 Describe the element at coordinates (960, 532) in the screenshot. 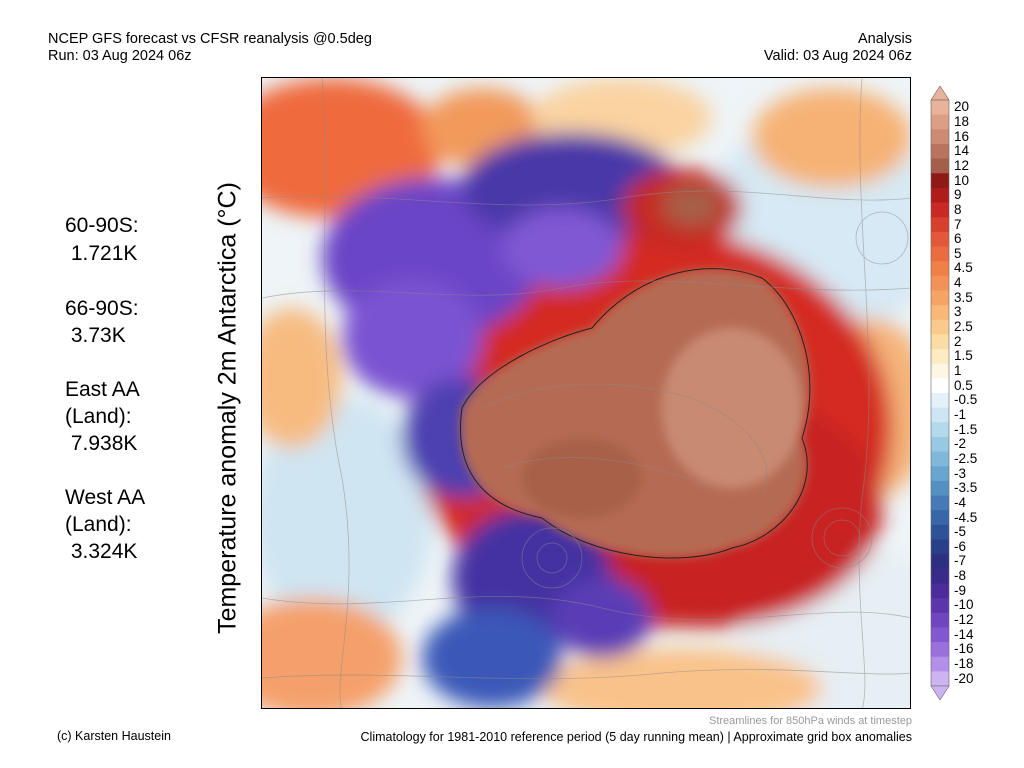

I see `colorbar-tick-label: -5` at that location.